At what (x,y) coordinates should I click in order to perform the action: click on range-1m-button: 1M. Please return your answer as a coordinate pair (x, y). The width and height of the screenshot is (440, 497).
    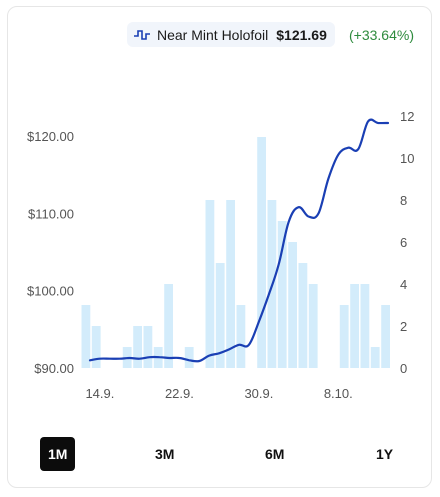
    Looking at the image, I should click on (58, 454).